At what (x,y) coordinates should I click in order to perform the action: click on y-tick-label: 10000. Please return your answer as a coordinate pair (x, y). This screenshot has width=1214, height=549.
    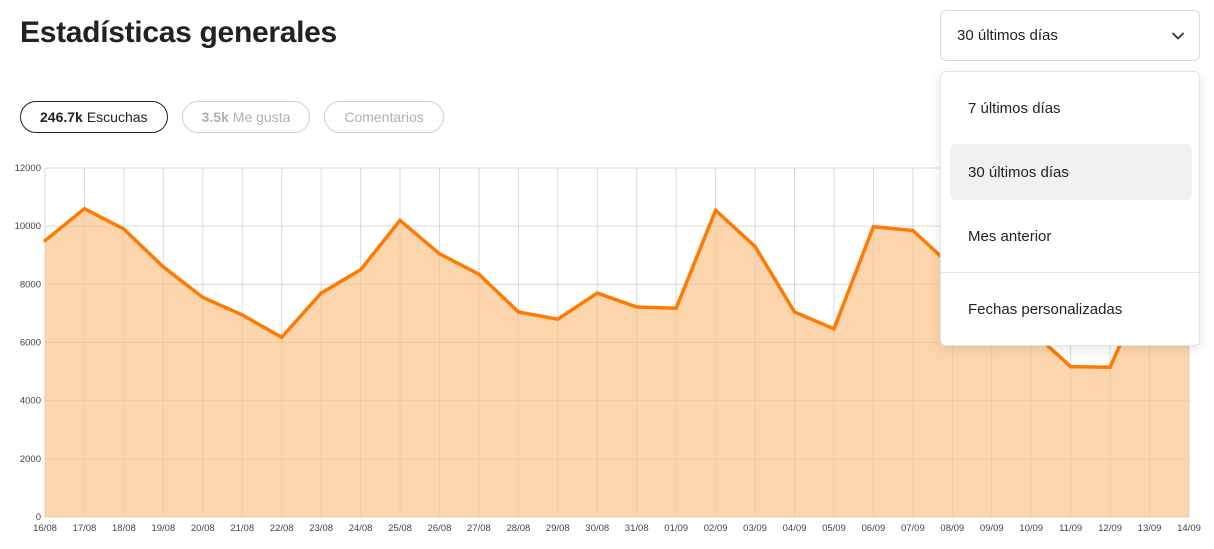
    Looking at the image, I should click on (28, 226).